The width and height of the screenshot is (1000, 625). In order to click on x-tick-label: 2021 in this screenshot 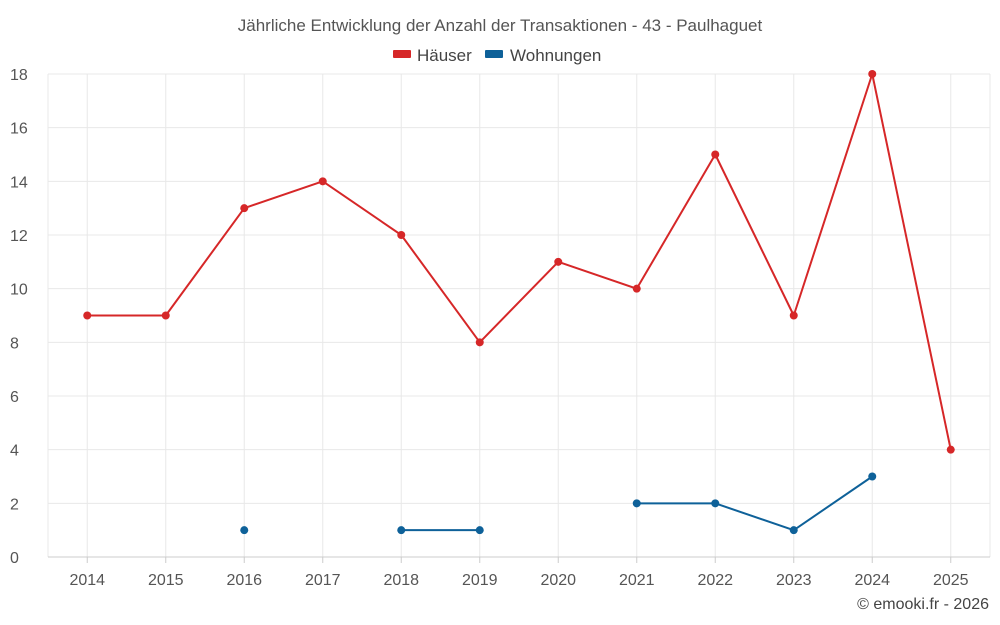, I will do `click(637, 580)`.